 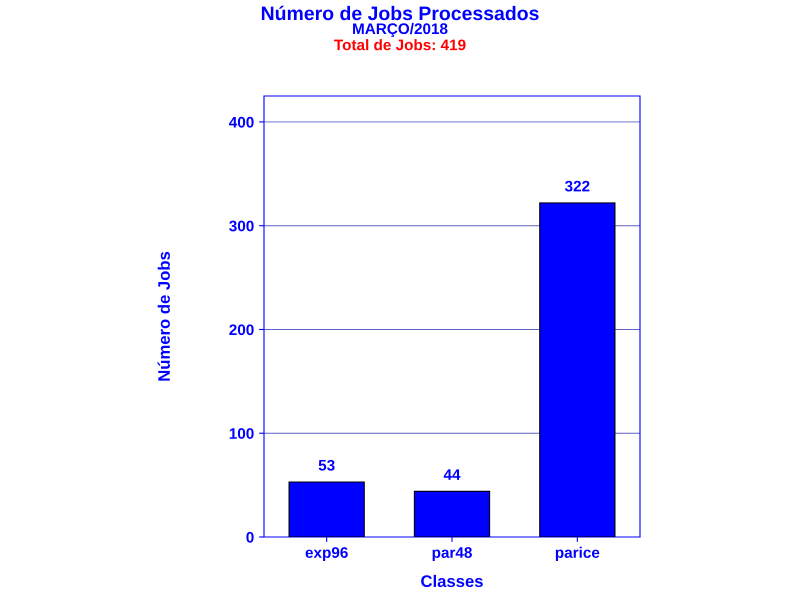 What do you see at coordinates (241, 226) in the screenshot?
I see `y-tick-label: 300` at bounding box center [241, 226].